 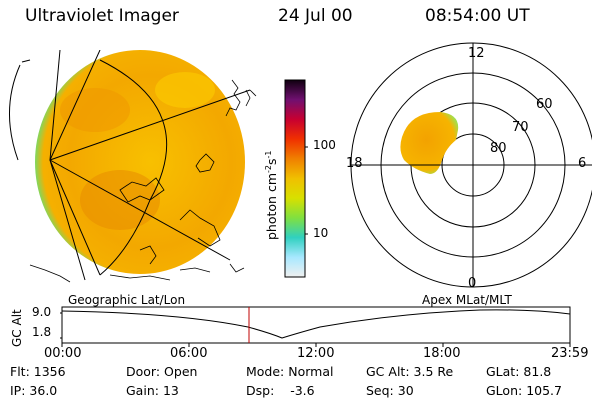 What do you see at coordinates (142, 390) in the screenshot?
I see `gain-label: Gain:` at bounding box center [142, 390].